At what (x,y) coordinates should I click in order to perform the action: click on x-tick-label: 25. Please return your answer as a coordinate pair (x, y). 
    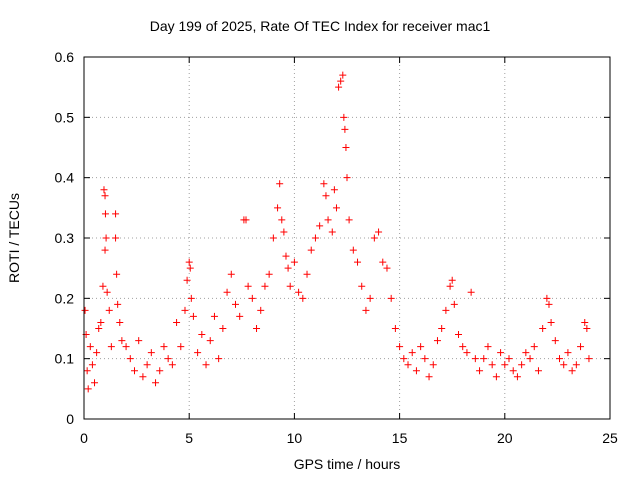
    Looking at the image, I should click on (610, 438).